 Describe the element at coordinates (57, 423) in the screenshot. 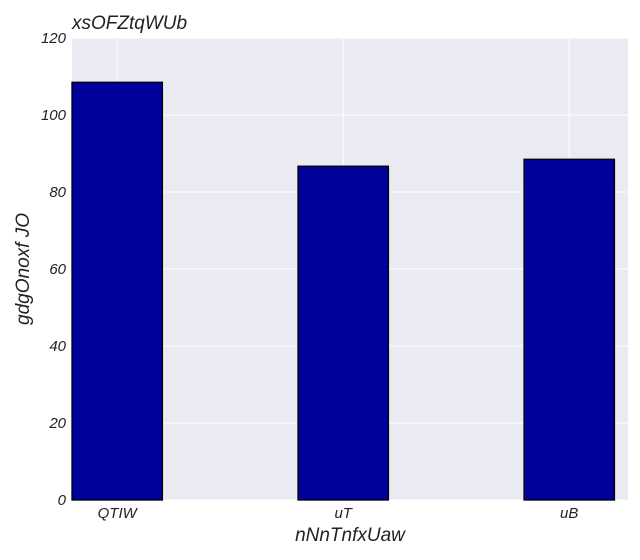

I see `y-tick-label: 20` at that location.